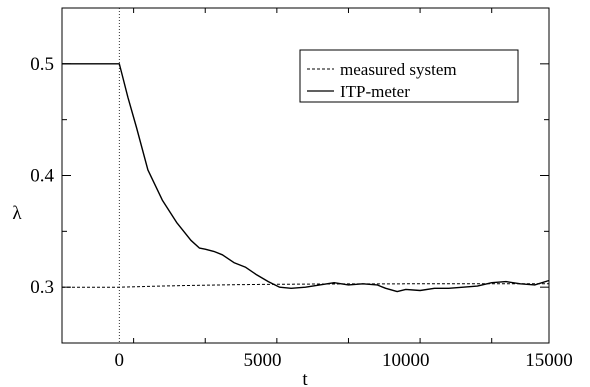  Describe the element at coordinates (398, 69) in the screenshot. I see `legend-label-measured-system: measured system` at that location.